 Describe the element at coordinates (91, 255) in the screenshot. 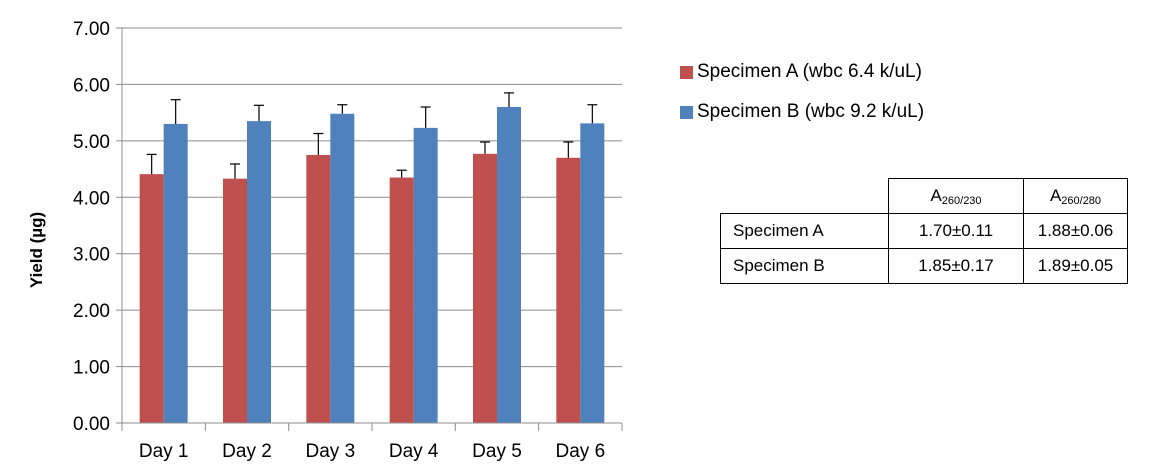

I see `y-tick-label: 3.00` at that location.